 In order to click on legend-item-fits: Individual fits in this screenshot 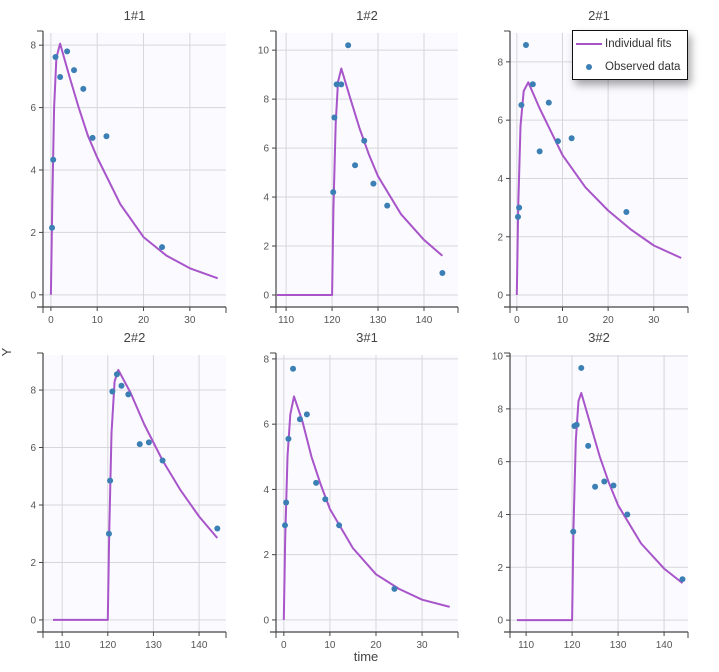, I will do `click(622, 44)`.